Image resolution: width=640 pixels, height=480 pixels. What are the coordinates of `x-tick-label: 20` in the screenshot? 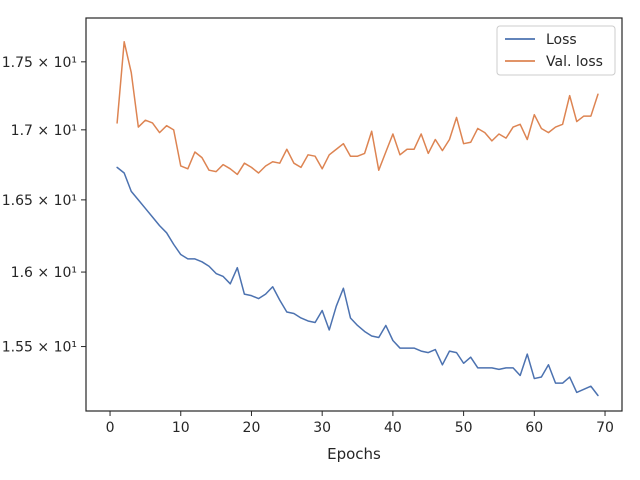 It's located at (252, 428).